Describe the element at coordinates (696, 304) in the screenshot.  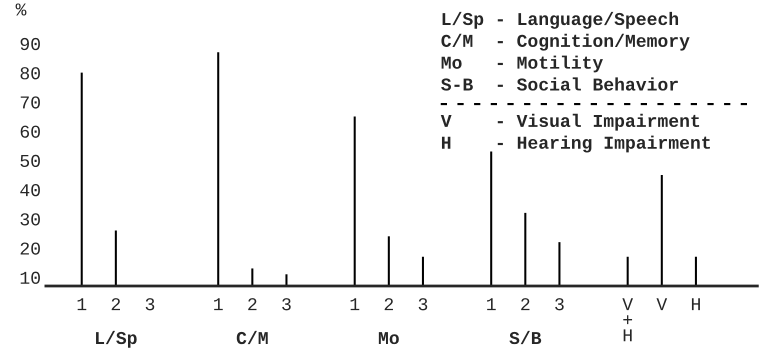
I see `x-tick-label: H` at that location.